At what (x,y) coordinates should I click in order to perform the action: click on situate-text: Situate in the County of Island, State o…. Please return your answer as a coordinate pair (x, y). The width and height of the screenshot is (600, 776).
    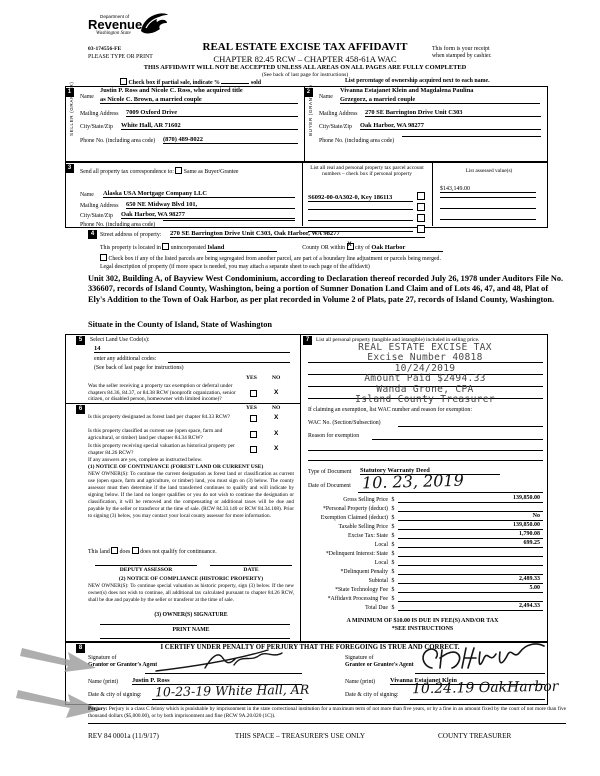
    Looking at the image, I should click on (180, 324).